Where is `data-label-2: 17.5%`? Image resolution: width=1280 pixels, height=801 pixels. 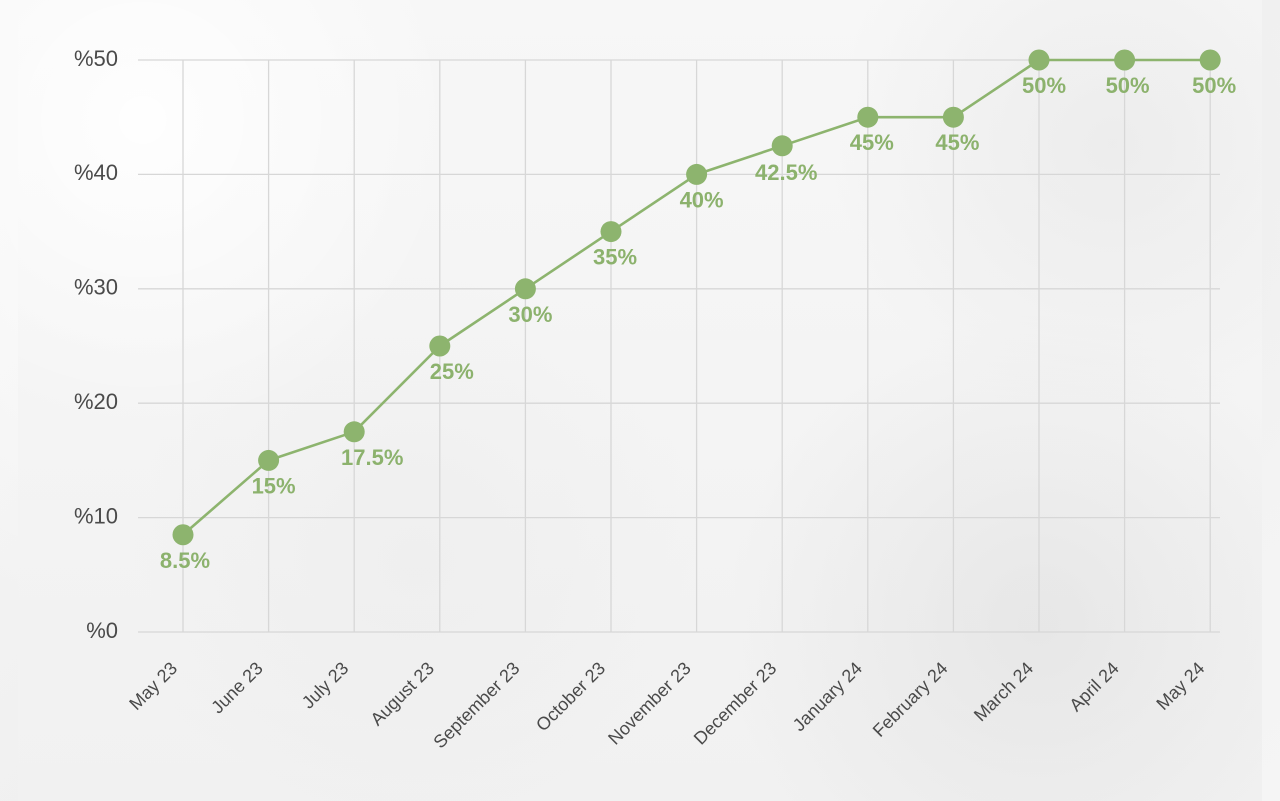
data-label-2: 17.5% is located at coordinates (372, 457).